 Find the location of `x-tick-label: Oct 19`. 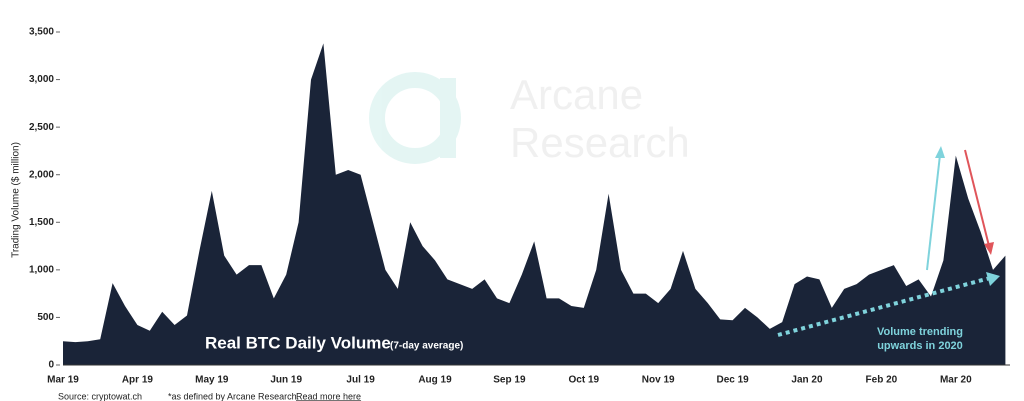

x-tick-label: Oct 19 is located at coordinates (584, 380).